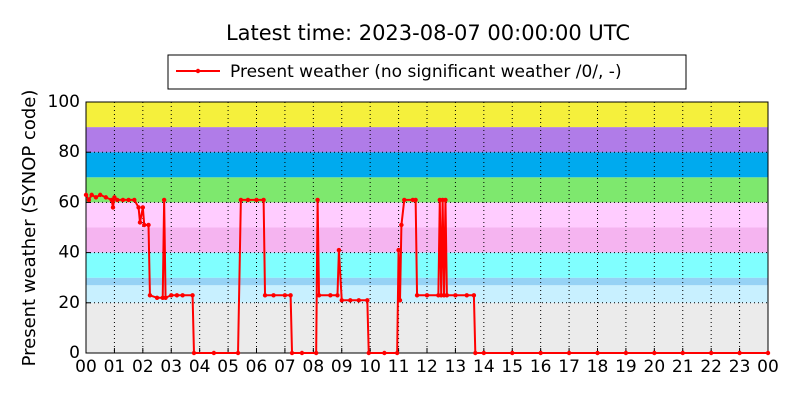 This screenshot has width=800, height=404. What do you see at coordinates (370, 367) in the screenshot?
I see `x-tick-label: 10` at bounding box center [370, 367].